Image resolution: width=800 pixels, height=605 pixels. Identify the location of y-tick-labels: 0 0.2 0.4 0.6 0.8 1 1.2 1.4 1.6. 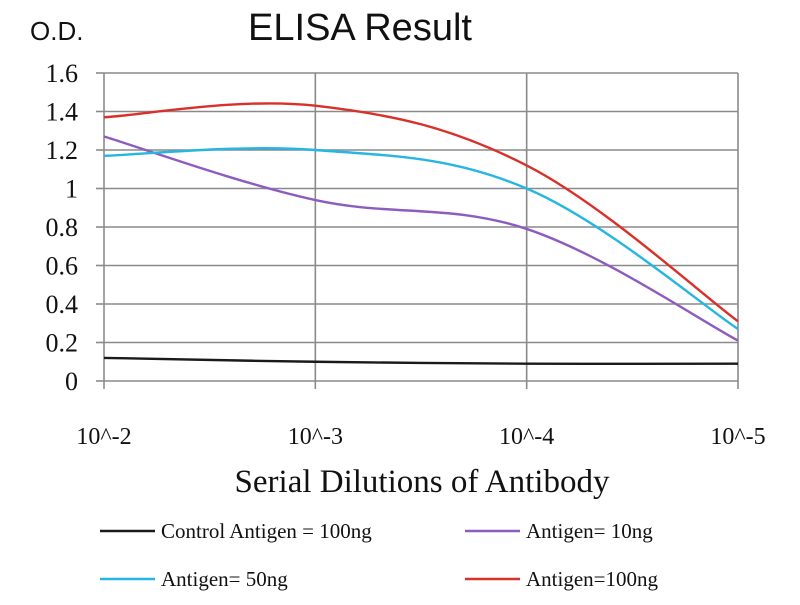
(62, 227).